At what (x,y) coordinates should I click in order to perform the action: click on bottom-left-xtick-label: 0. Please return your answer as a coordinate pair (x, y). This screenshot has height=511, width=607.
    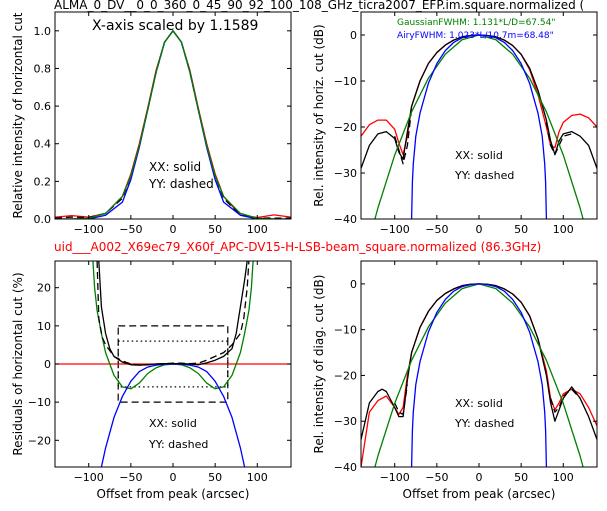
    Looking at the image, I should click on (173, 477).